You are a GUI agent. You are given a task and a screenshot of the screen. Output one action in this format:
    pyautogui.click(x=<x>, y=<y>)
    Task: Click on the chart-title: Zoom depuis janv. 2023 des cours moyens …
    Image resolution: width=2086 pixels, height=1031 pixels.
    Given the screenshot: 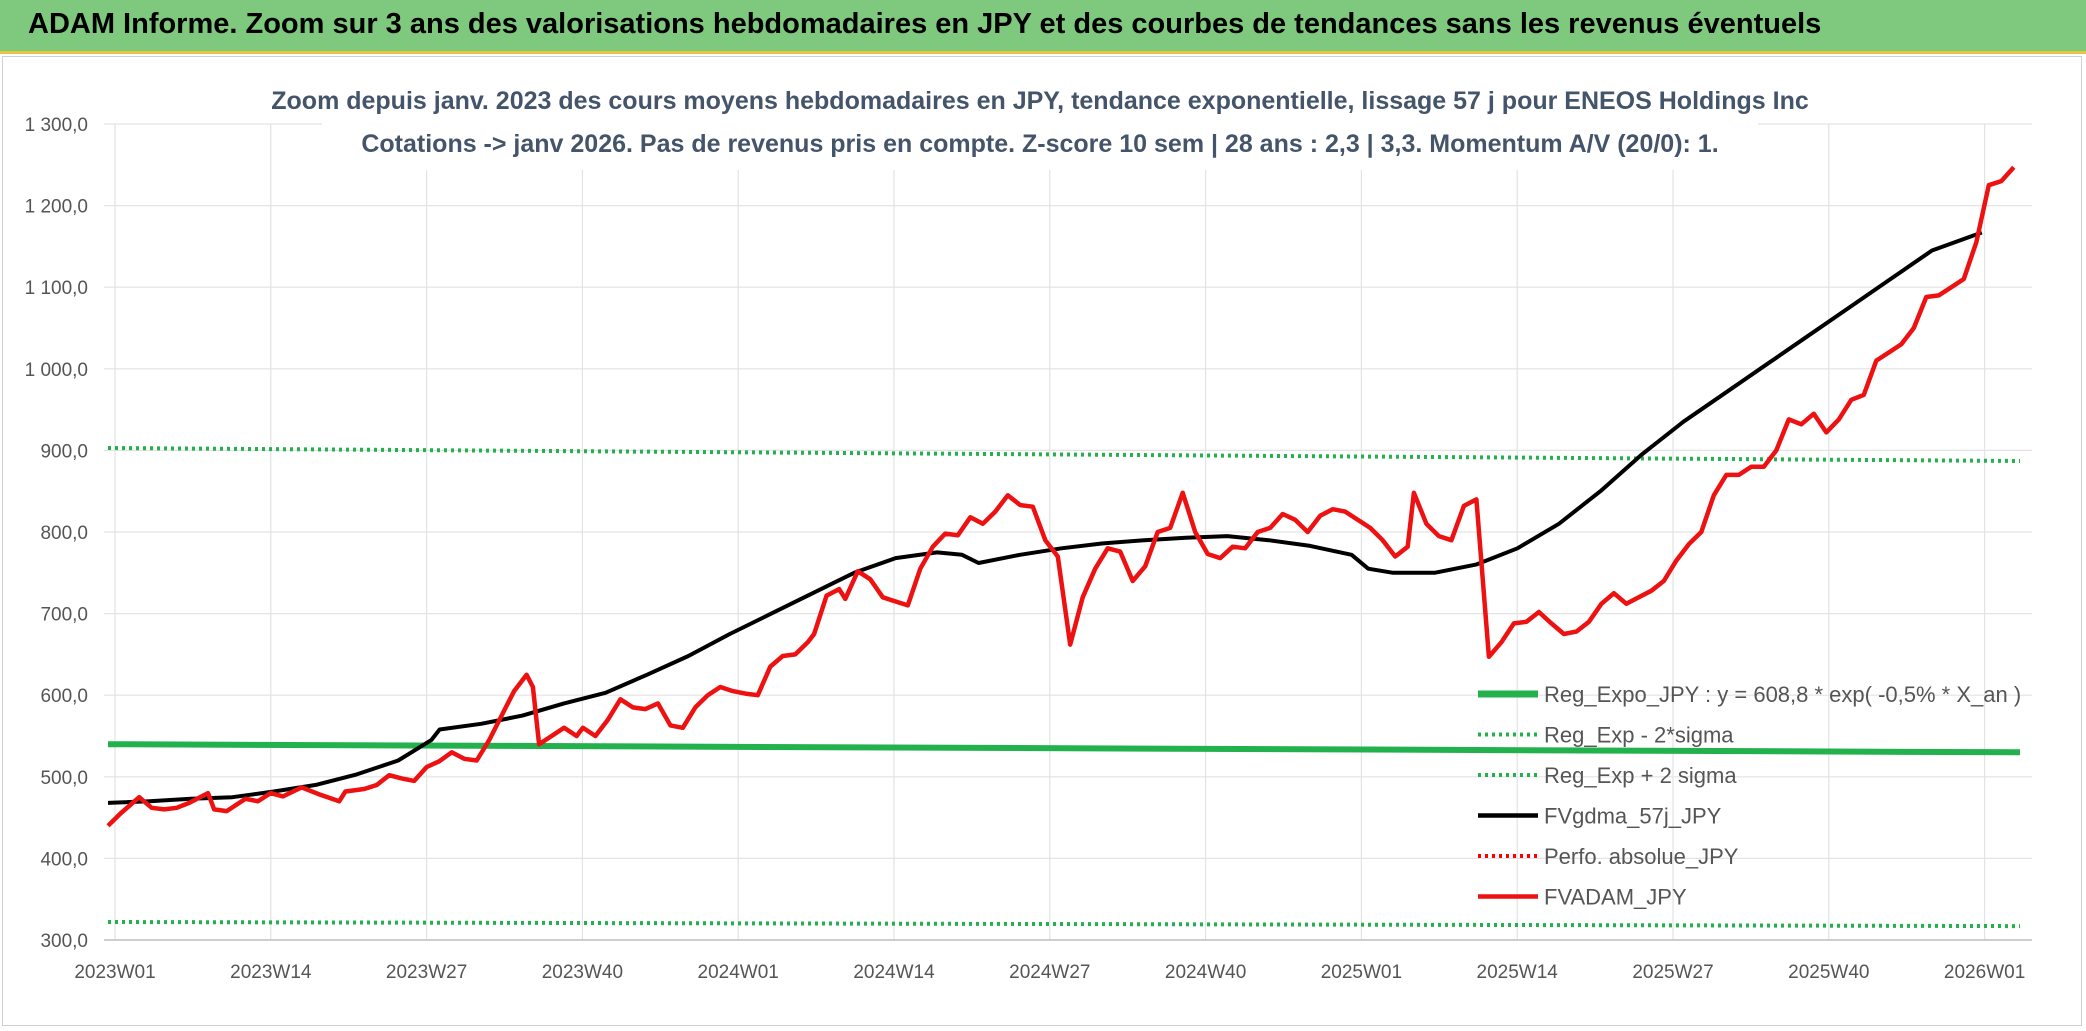 What is the action you would take?
    pyautogui.click(x=1040, y=101)
    